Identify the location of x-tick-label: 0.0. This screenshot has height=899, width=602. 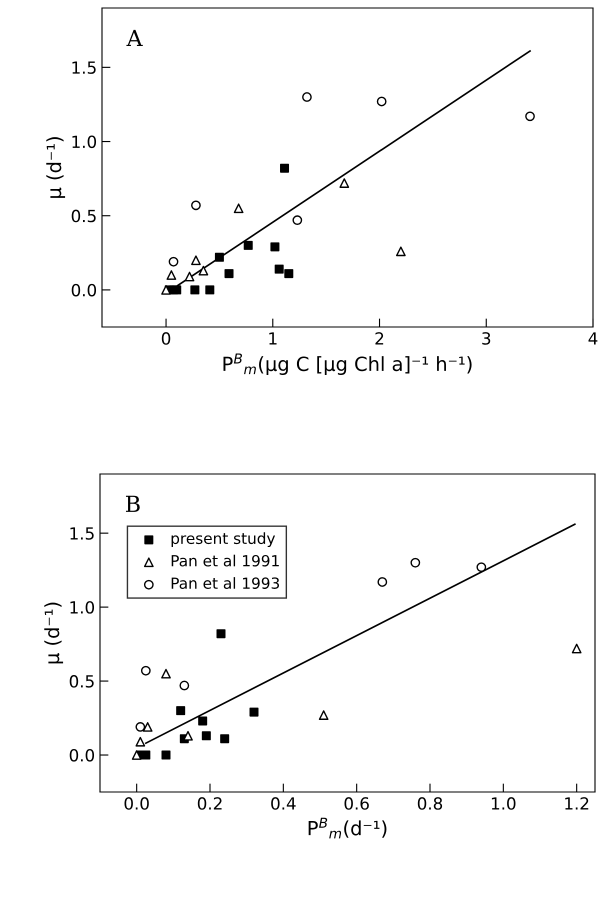
(136, 803).